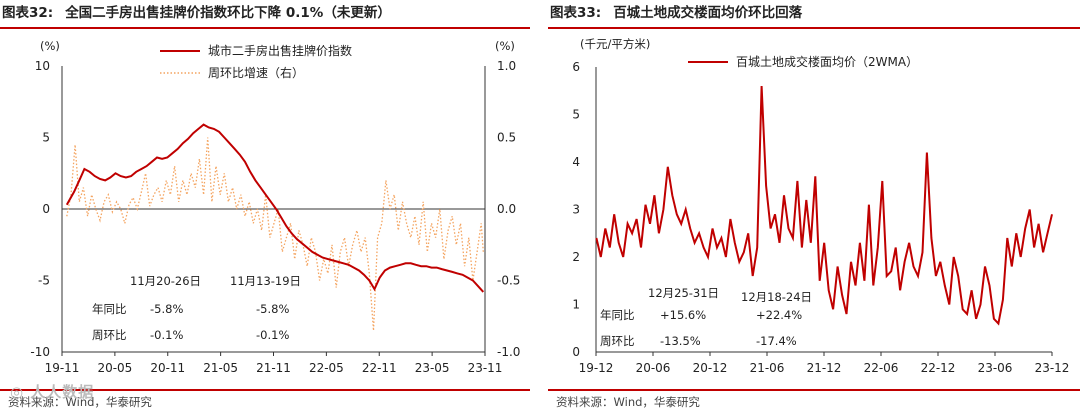 The height and width of the screenshot is (414, 1080). What do you see at coordinates (708, 13) in the screenshot?
I see `figure-title: 百城土地成交楼面均价环比回落` at bounding box center [708, 13].